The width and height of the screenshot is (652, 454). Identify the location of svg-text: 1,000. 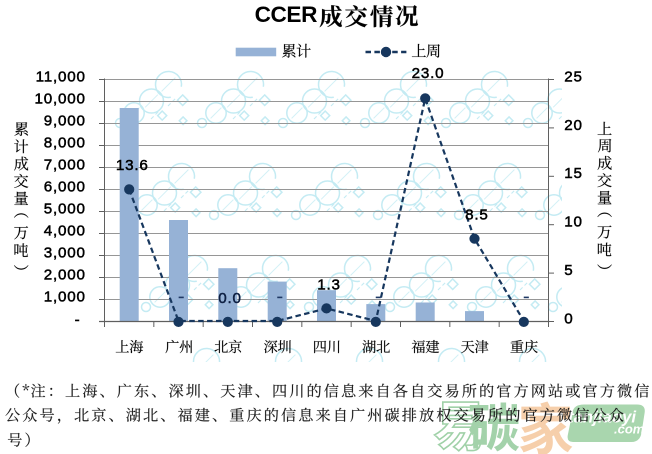
(65, 296).